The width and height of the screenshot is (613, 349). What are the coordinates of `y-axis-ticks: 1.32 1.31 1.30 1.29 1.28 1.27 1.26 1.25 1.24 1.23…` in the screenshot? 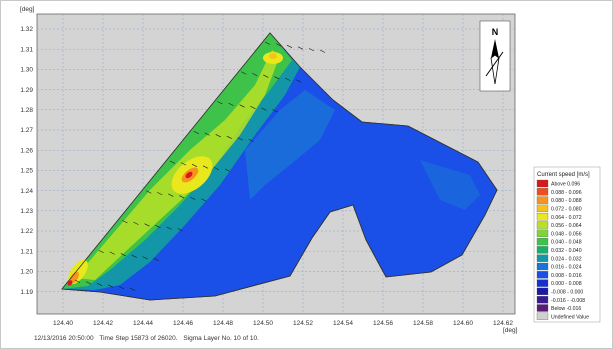 It's located at (26, 161).